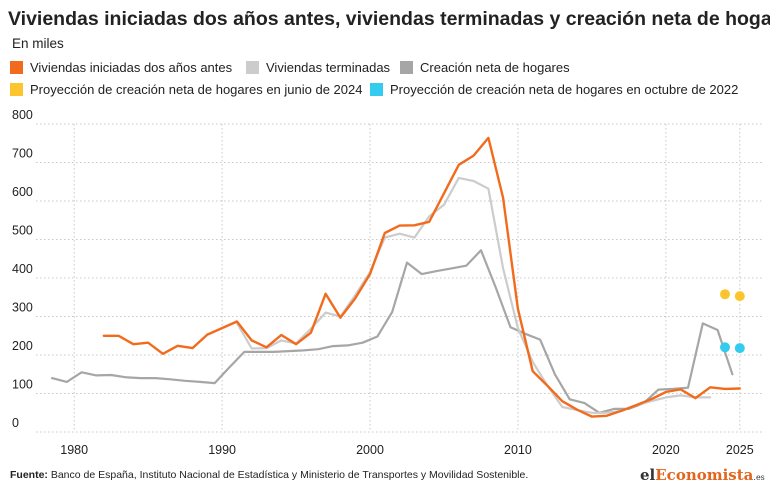 Image resolution: width=770 pixels, height=500 pixels. I want to click on series-proy2022, so click(732, 348).